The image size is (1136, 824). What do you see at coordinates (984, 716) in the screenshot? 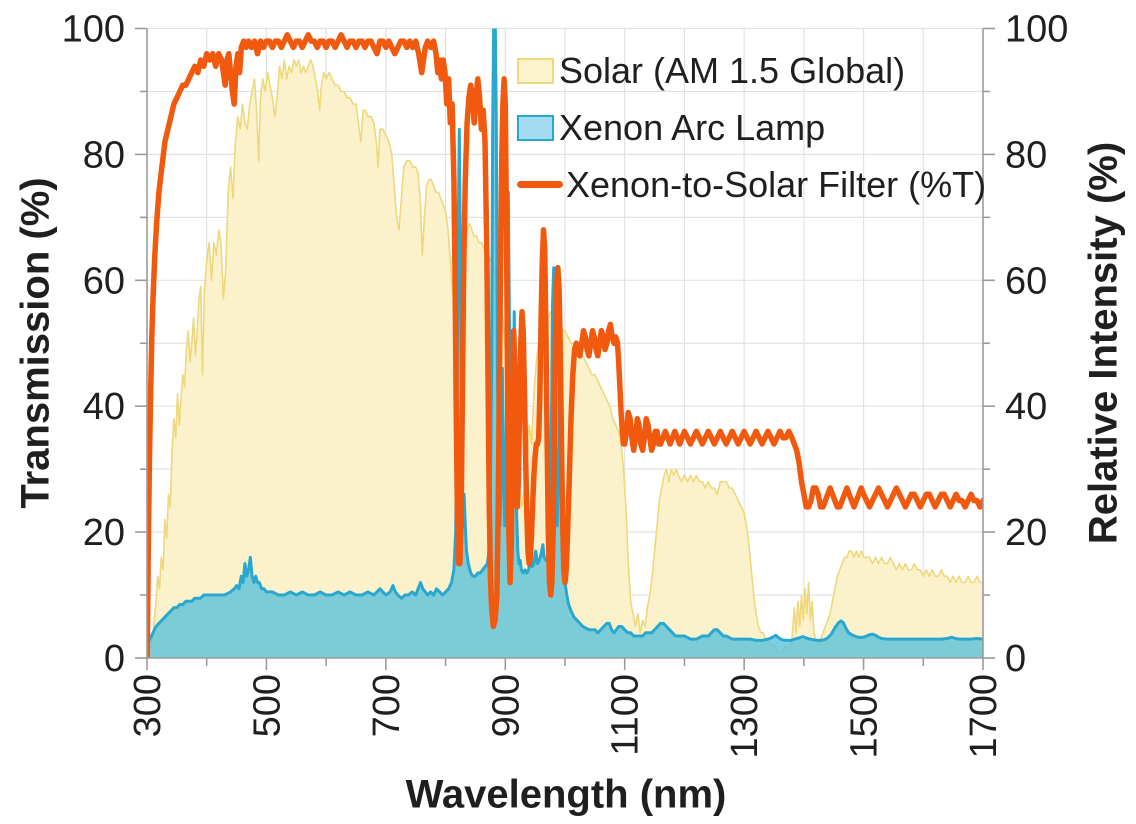
I see `x-tick-label: 1700` at bounding box center [984, 716].